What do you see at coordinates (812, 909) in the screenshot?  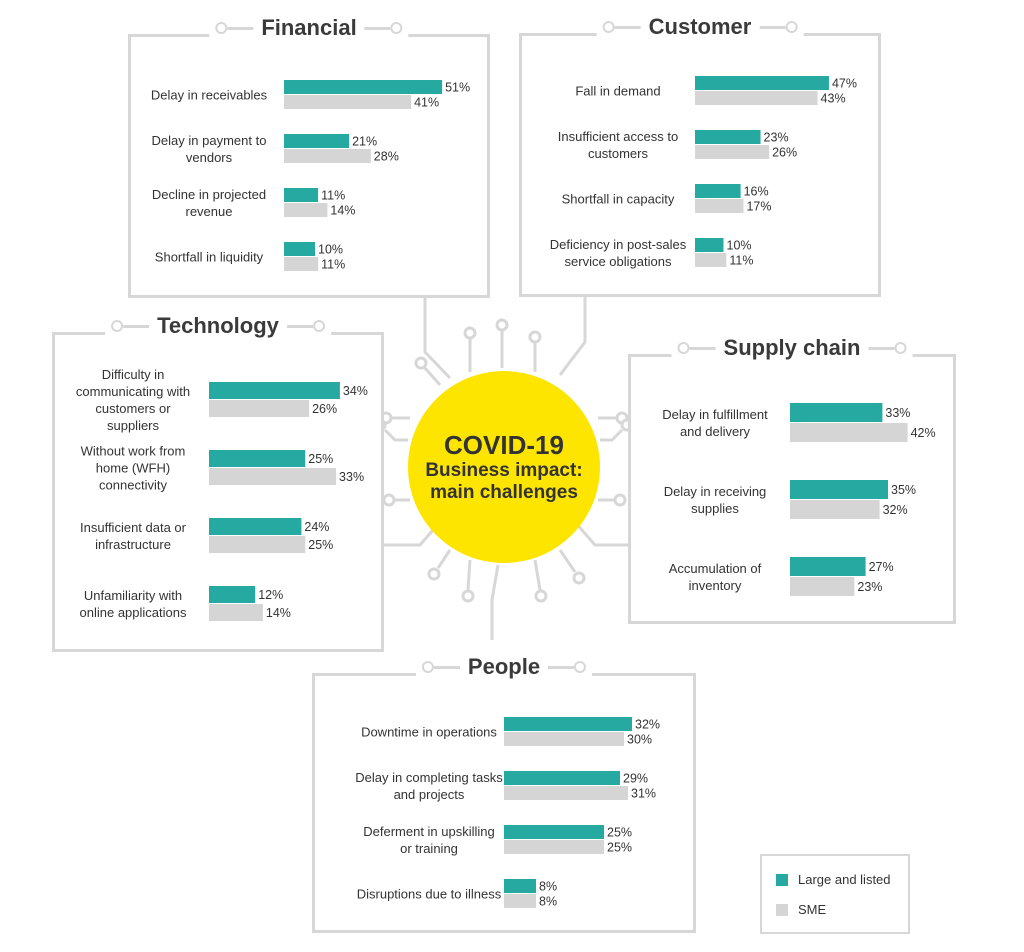 I see `legend-label-sme: SME` at bounding box center [812, 909].